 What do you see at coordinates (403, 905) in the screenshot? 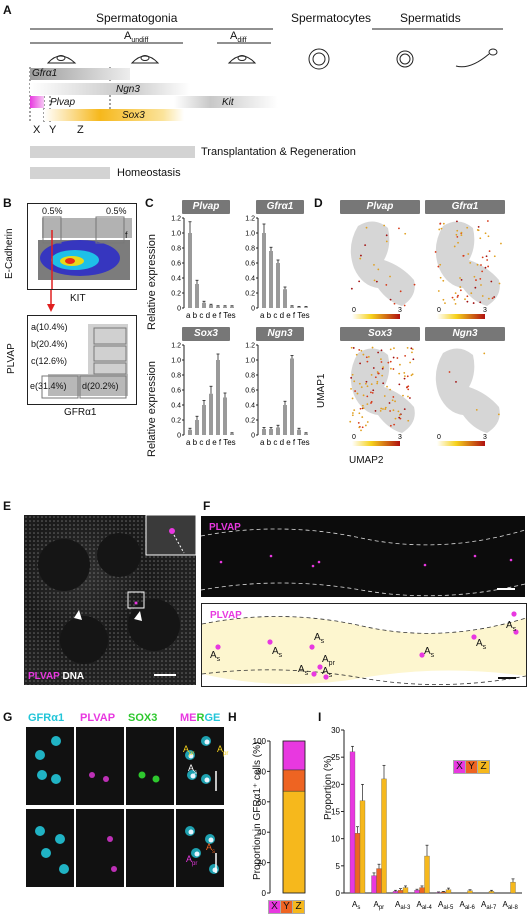
I see `i-category-label: Aal-3` at bounding box center [403, 905].